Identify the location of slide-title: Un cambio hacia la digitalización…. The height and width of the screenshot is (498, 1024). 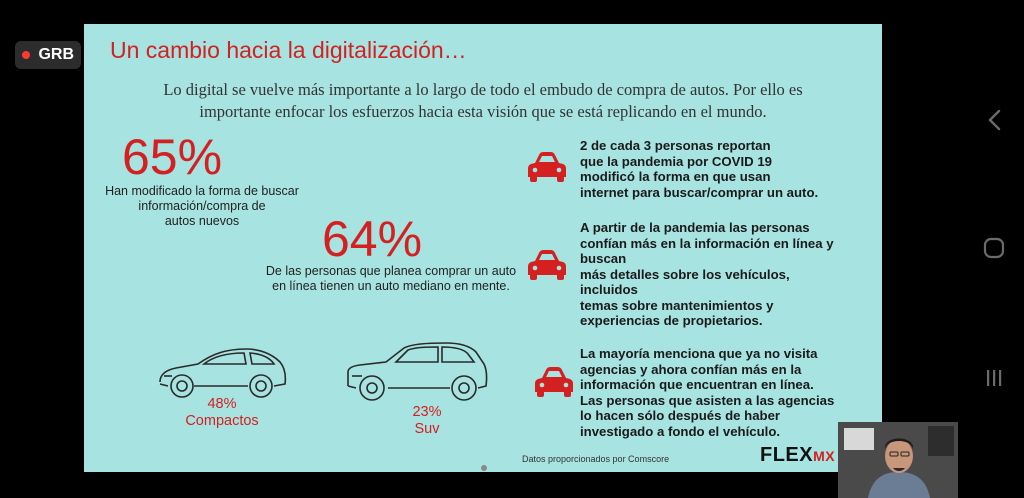
(288, 50).